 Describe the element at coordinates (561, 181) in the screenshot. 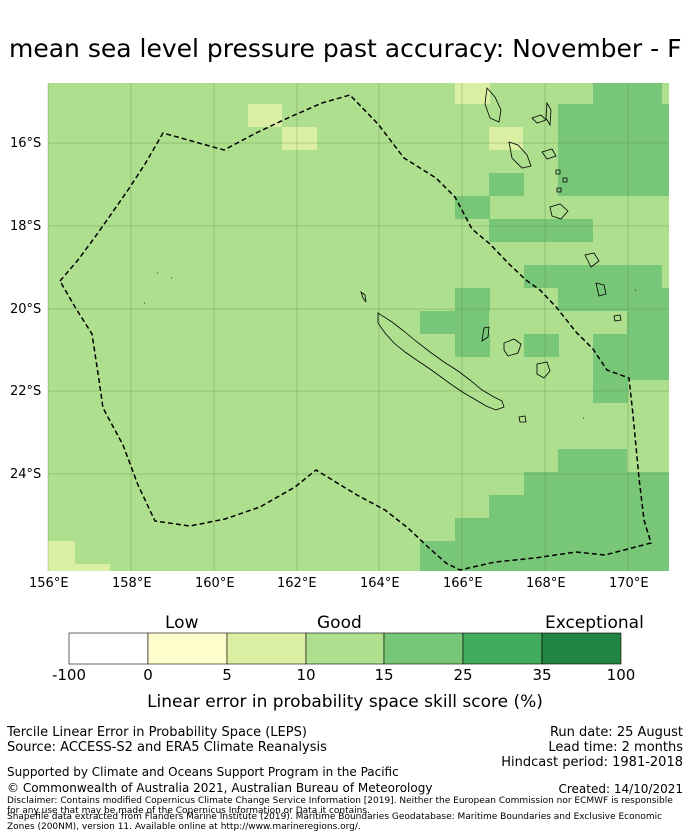

I see `coastline-shepherds` at that location.